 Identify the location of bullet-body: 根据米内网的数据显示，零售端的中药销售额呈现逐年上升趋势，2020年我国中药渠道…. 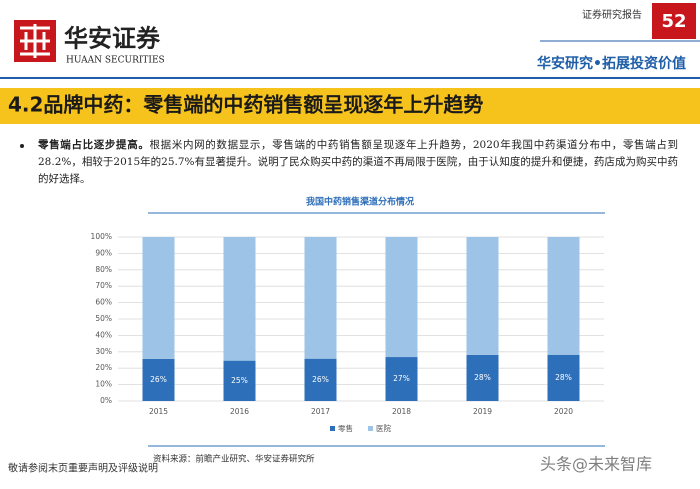
(358, 162).